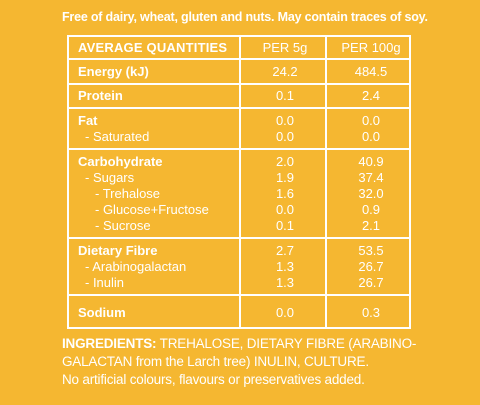  Describe the element at coordinates (371, 177) in the screenshot. I see `row-value-per-100g: 37.4` at that location.